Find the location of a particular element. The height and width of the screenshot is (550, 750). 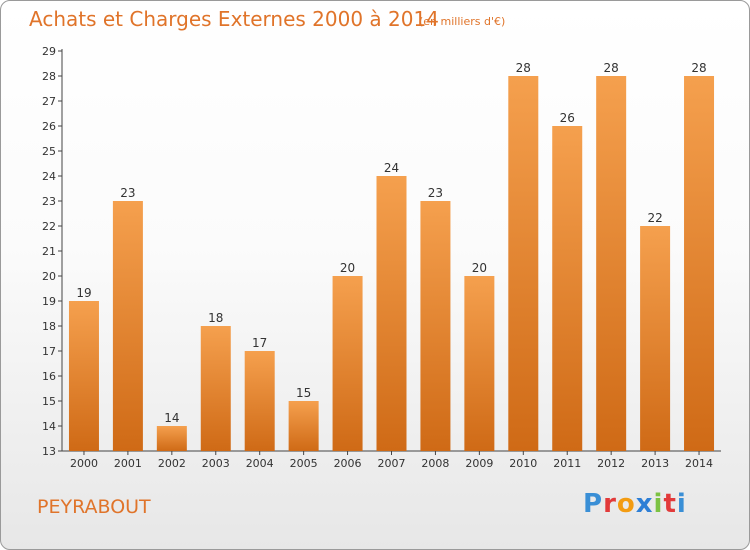

data-label-2010: 28 is located at coordinates (523, 68).